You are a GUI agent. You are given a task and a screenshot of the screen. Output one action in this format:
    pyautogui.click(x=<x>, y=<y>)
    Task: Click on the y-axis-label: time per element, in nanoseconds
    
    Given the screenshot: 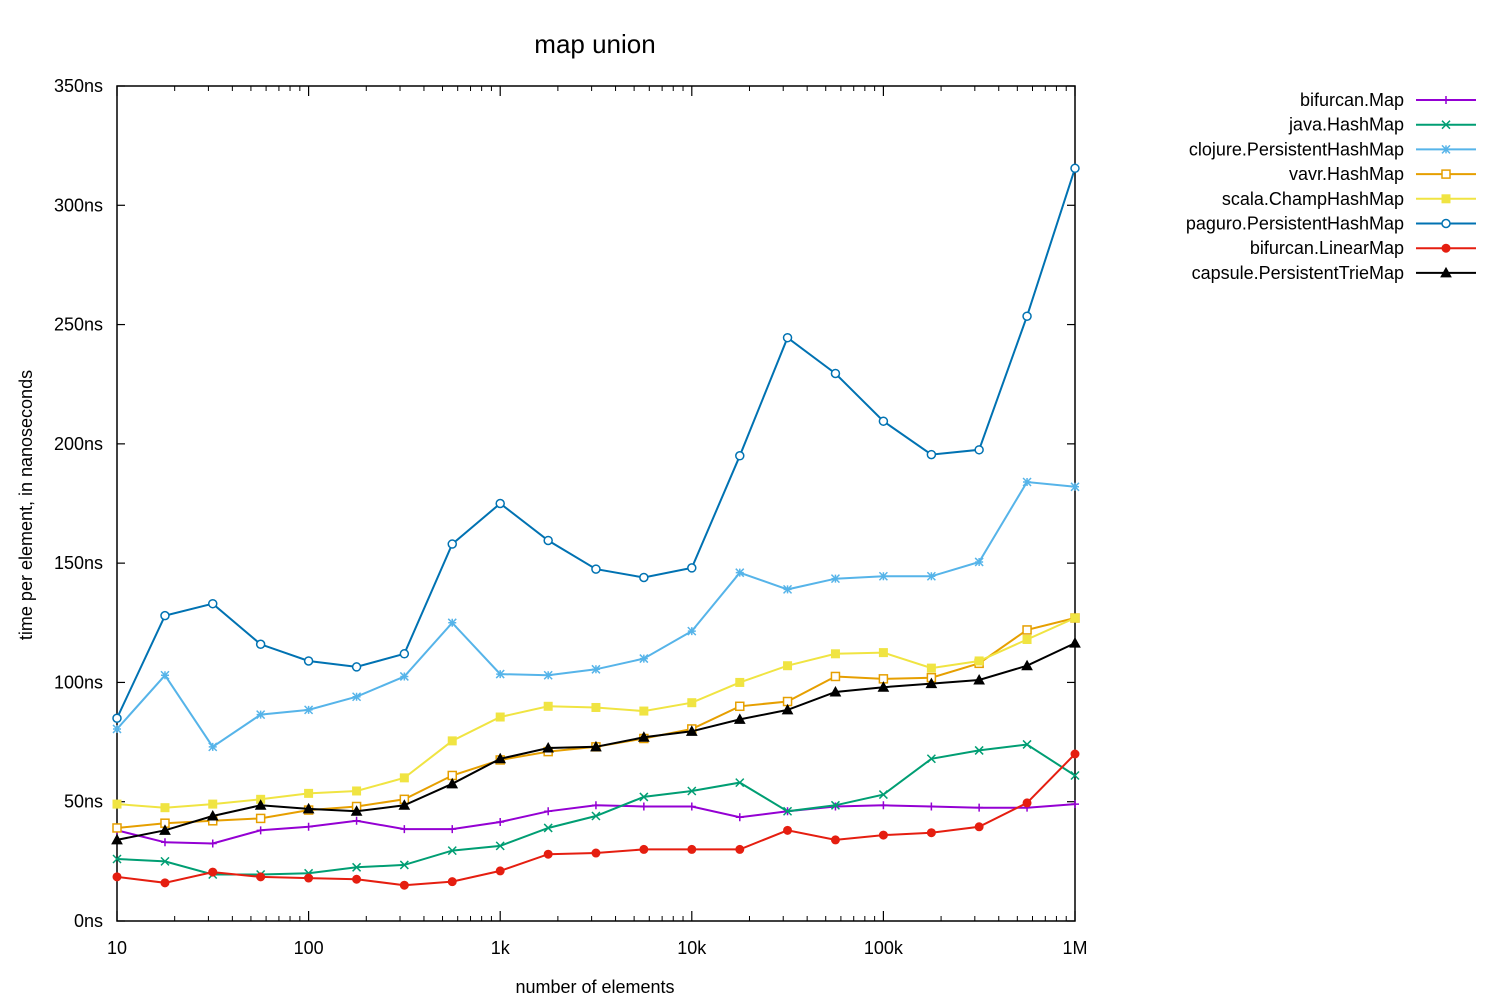 What is the action you would take?
    pyautogui.click(x=26, y=505)
    